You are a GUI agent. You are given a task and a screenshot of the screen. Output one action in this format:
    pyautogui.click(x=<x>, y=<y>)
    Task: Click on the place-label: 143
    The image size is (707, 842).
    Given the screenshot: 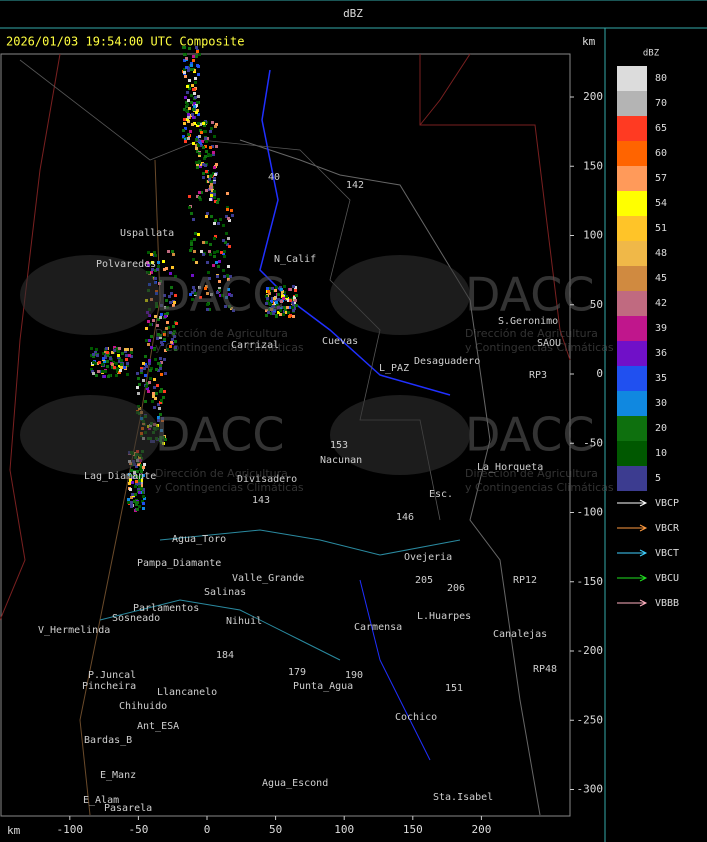 What is the action you would take?
    pyautogui.click(x=261, y=500)
    